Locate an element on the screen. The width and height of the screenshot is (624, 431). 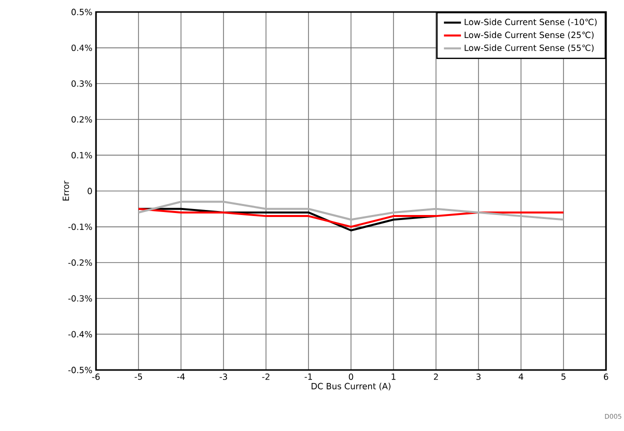
x-tick-label: -4 is located at coordinates (181, 377).